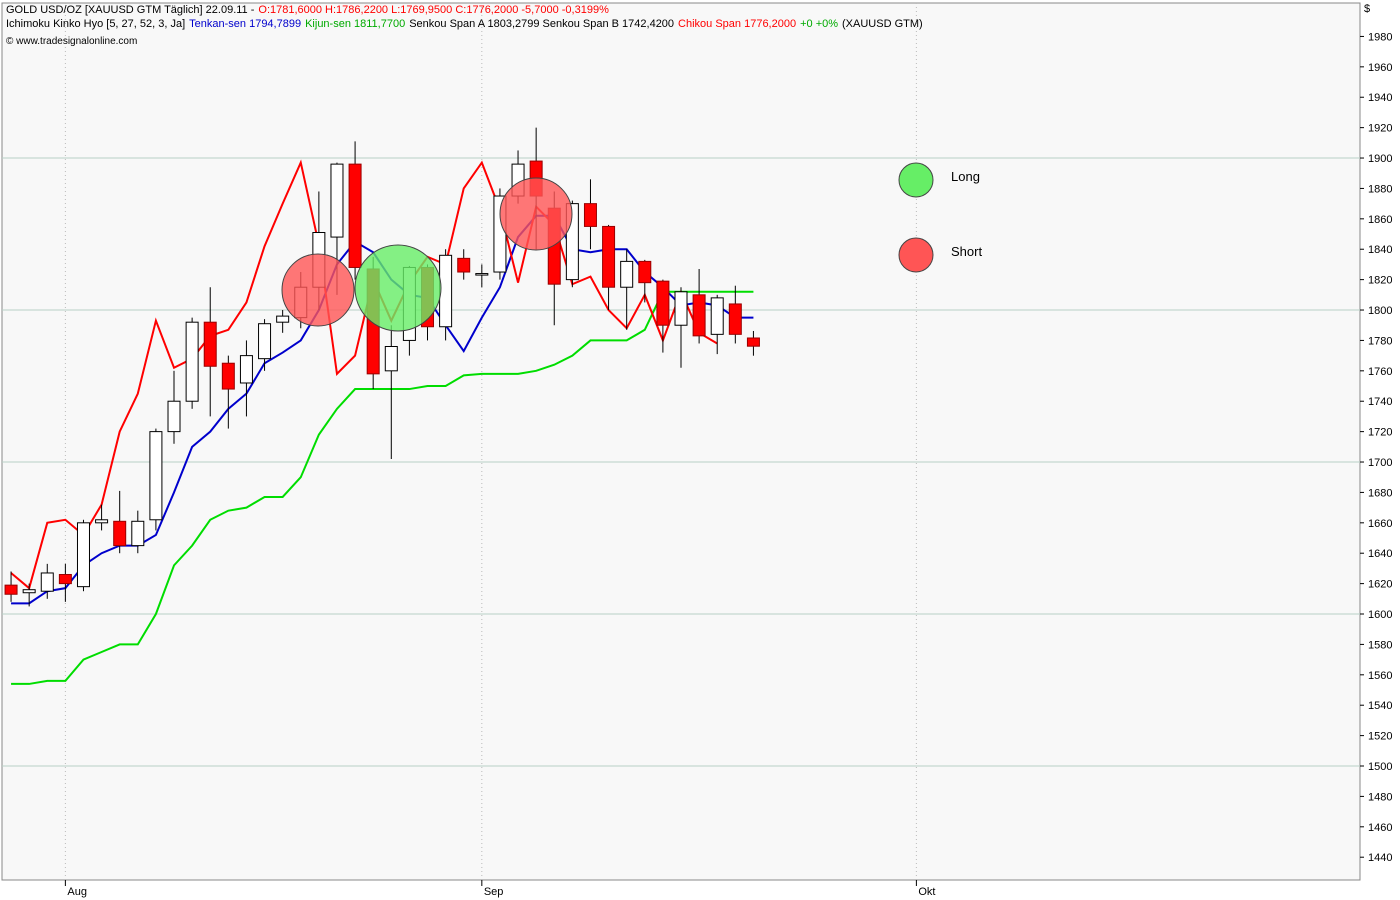  What do you see at coordinates (245, 24) in the screenshot?
I see `legend-entry: Tenkan-sen 1794,7899` at bounding box center [245, 24].